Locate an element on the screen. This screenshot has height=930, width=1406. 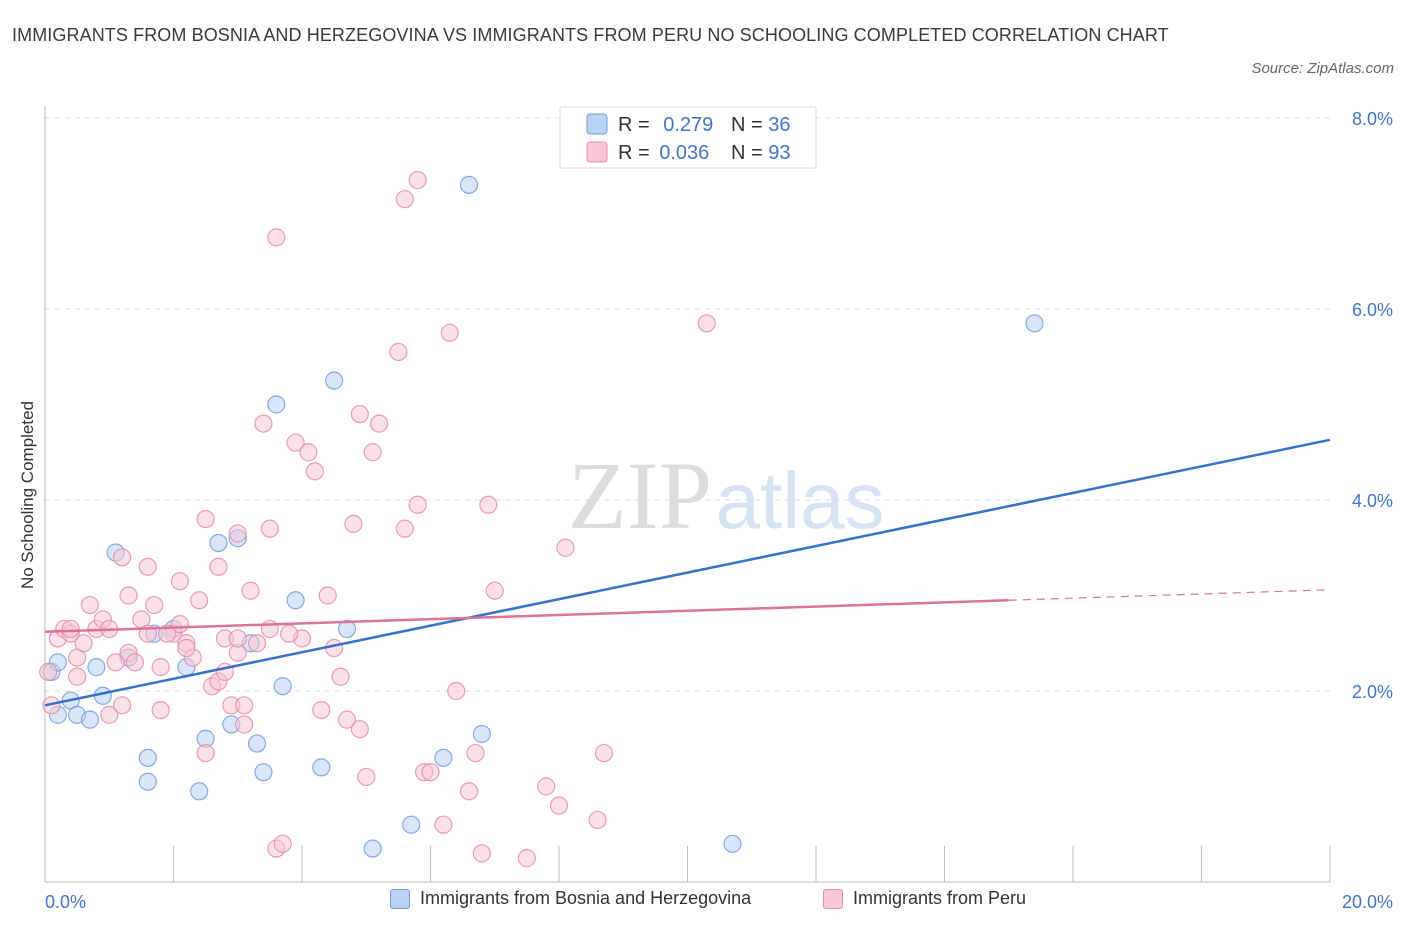
bottom-legend-swatch-blue is located at coordinates (400, 898).